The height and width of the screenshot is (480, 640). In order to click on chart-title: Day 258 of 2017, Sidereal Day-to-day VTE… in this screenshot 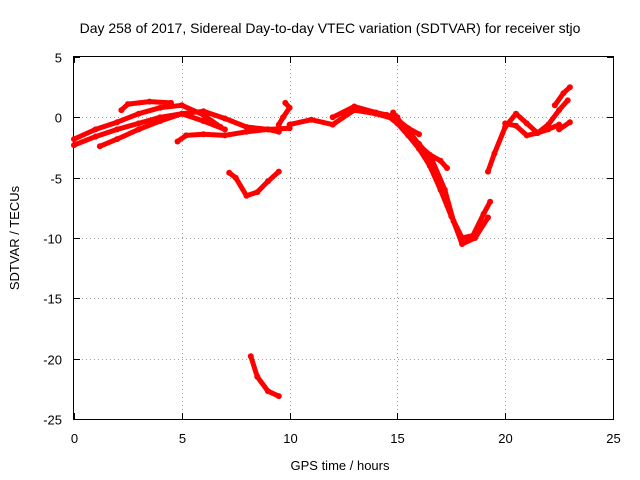, I will do `click(330, 28)`.